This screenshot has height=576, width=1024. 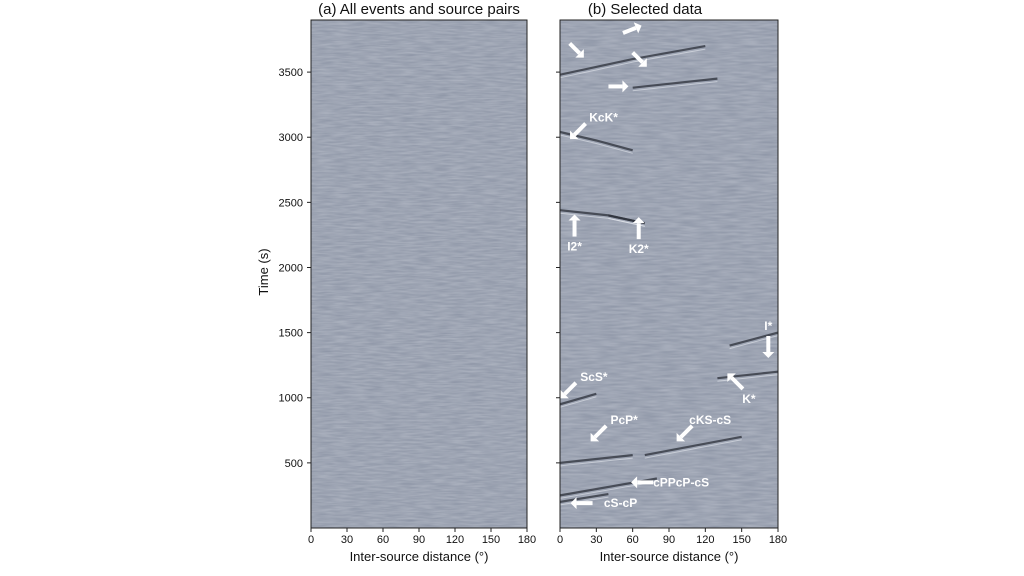 I want to click on y-tick-label: 1000, so click(x=291, y=399).